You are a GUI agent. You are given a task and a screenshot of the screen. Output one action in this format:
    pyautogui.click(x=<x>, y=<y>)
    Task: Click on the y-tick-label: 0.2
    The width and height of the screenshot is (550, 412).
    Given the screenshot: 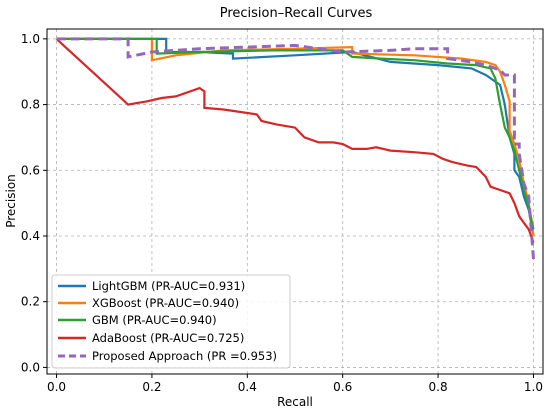 What is the action you would take?
    pyautogui.click(x=30, y=302)
    